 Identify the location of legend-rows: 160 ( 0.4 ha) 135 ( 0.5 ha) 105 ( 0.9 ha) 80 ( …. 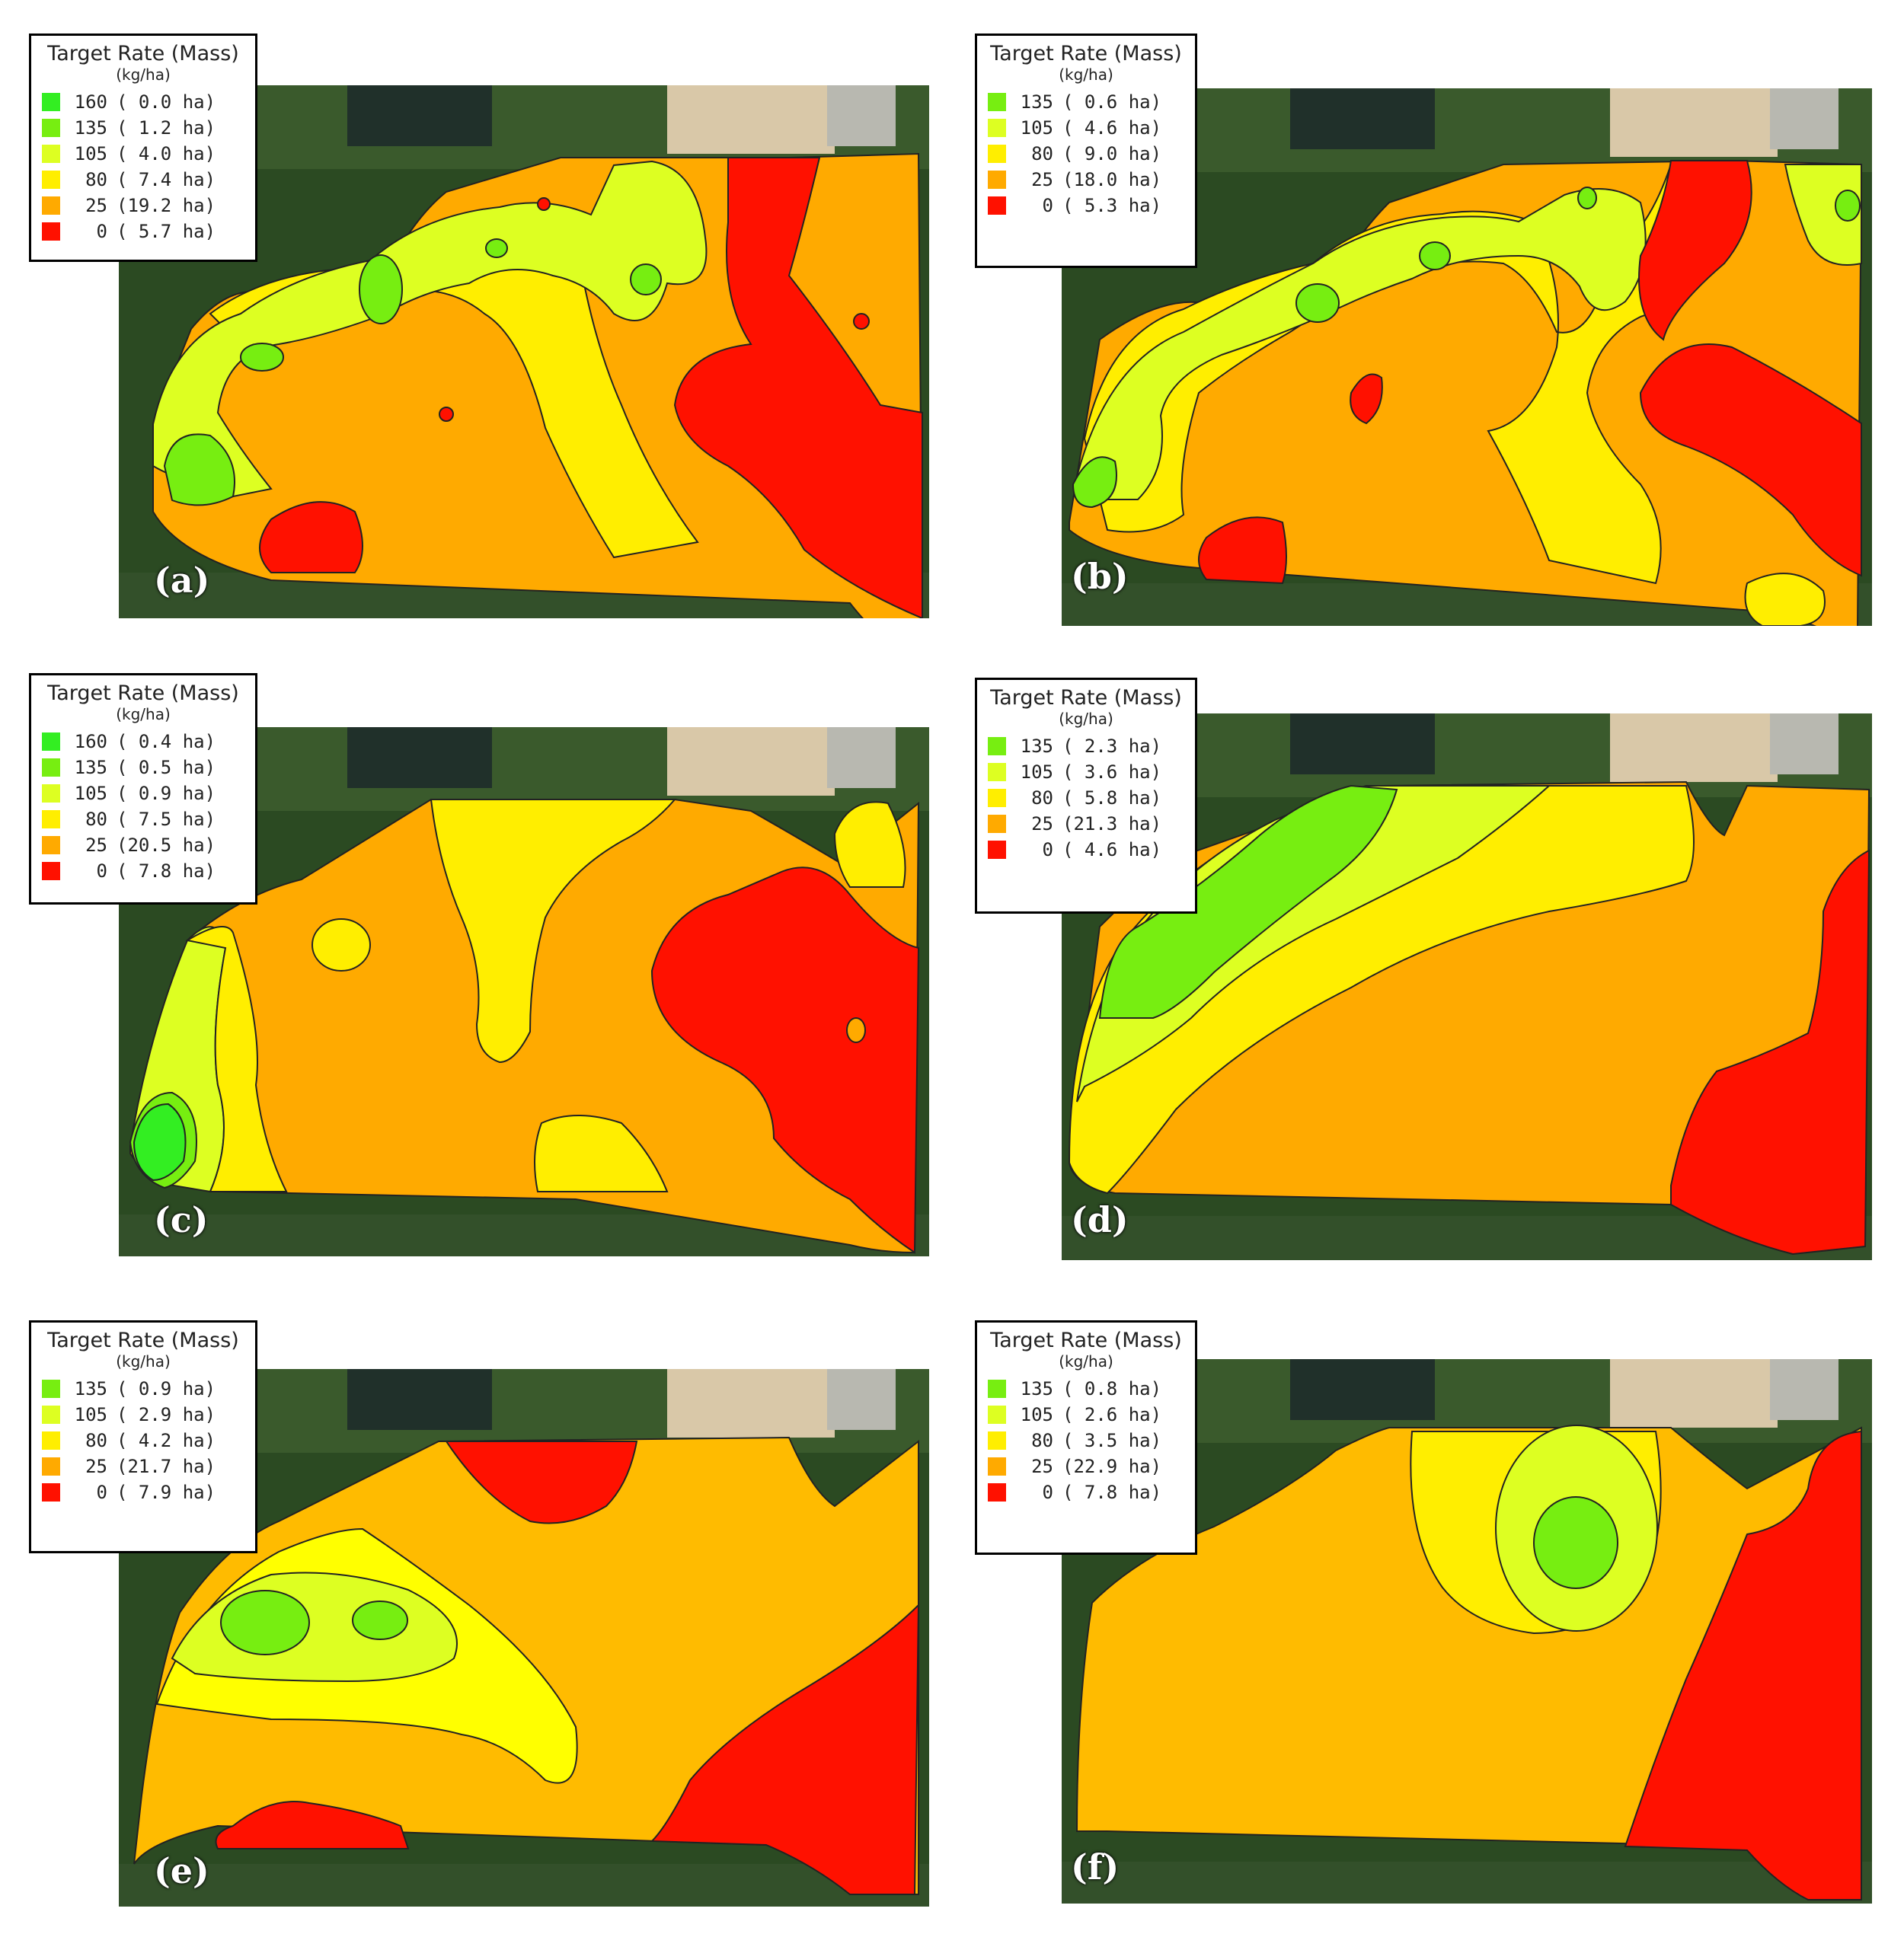
(143, 806).